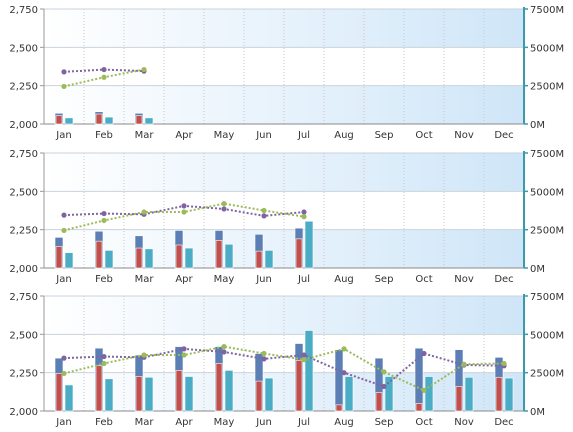  Describe the element at coordinates (184, 279) in the screenshot. I see `category-label: Apr` at that location.